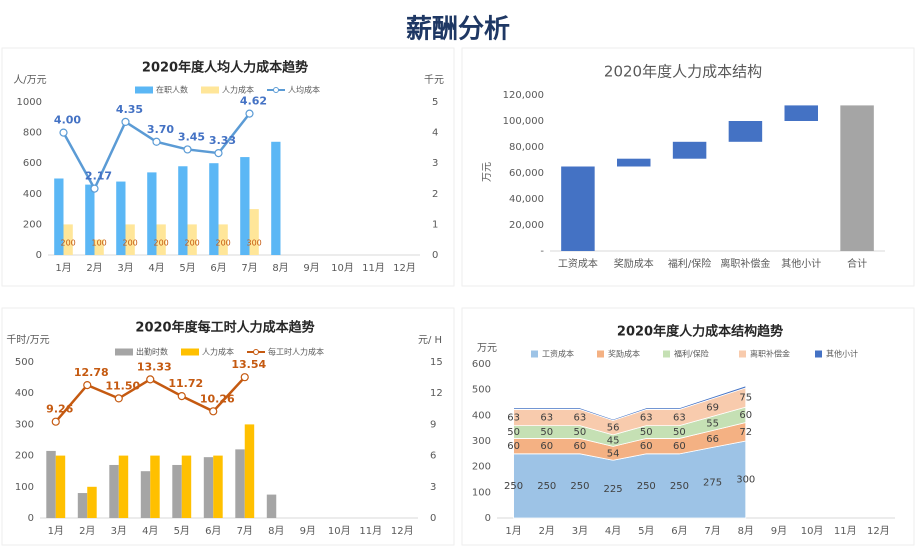  What do you see at coordinates (152, 352) in the screenshot?
I see `legend-label: 出勤时数` at bounding box center [152, 352].